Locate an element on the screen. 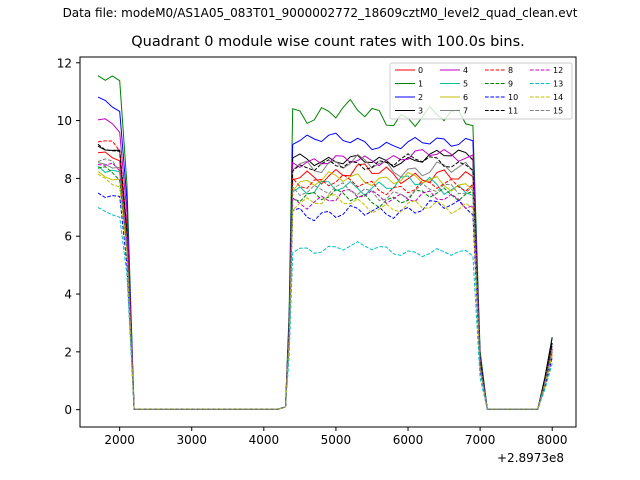 This screenshot has width=640, height=480. y-tick-label: 10 is located at coordinates (64, 121).